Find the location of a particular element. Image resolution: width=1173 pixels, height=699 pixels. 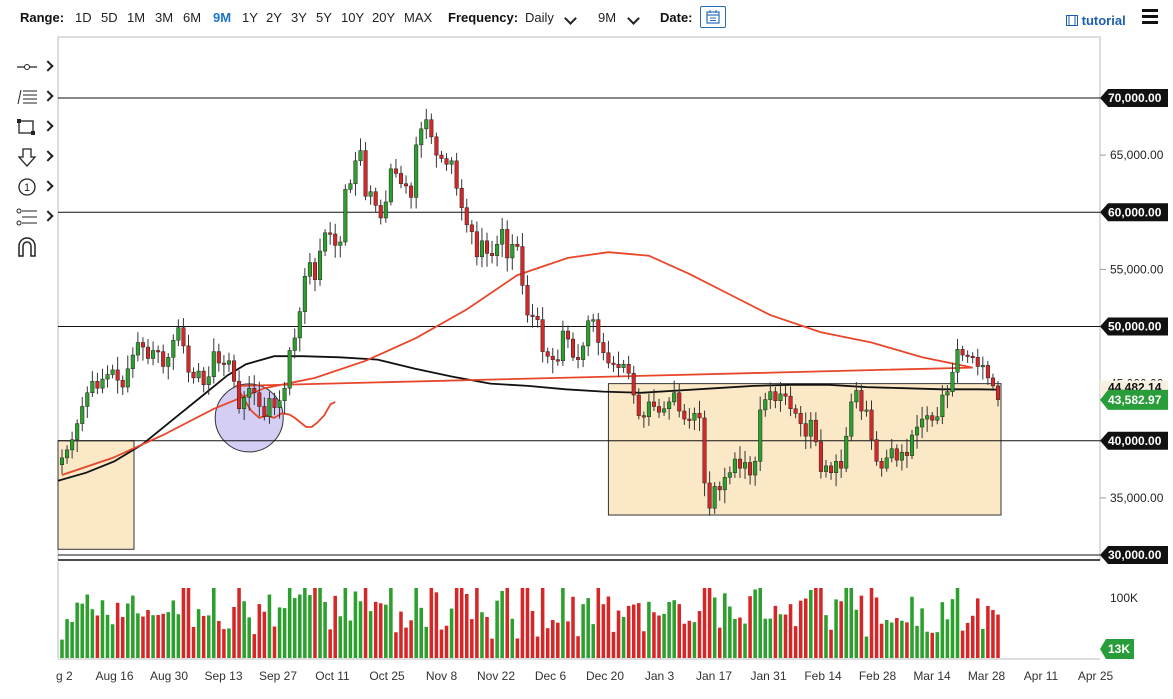

slow-moving-average is located at coordinates (528, 418).